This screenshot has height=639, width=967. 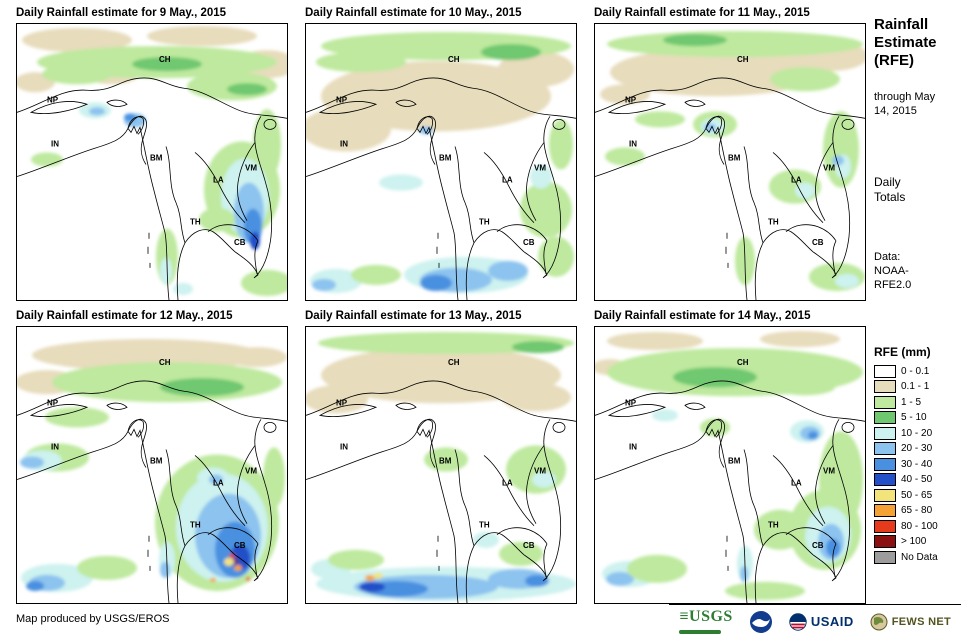 I want to click on legend-item: > 100, so click(x=919, y=542).